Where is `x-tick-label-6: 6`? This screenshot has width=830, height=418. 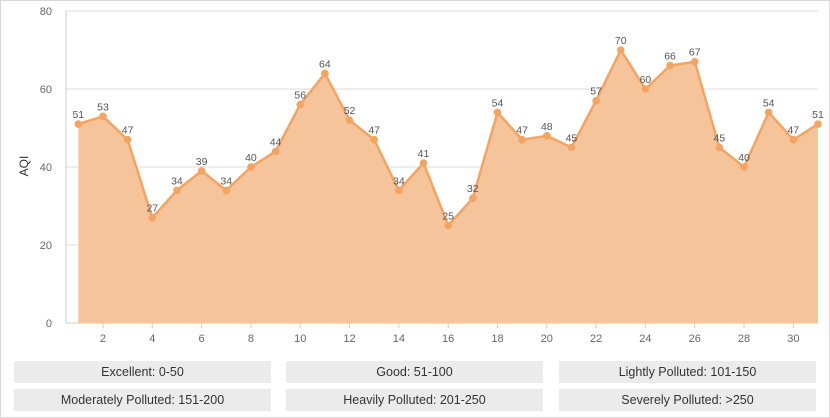 x-tick-label-6: 6 is located at coordinates (202, 339).